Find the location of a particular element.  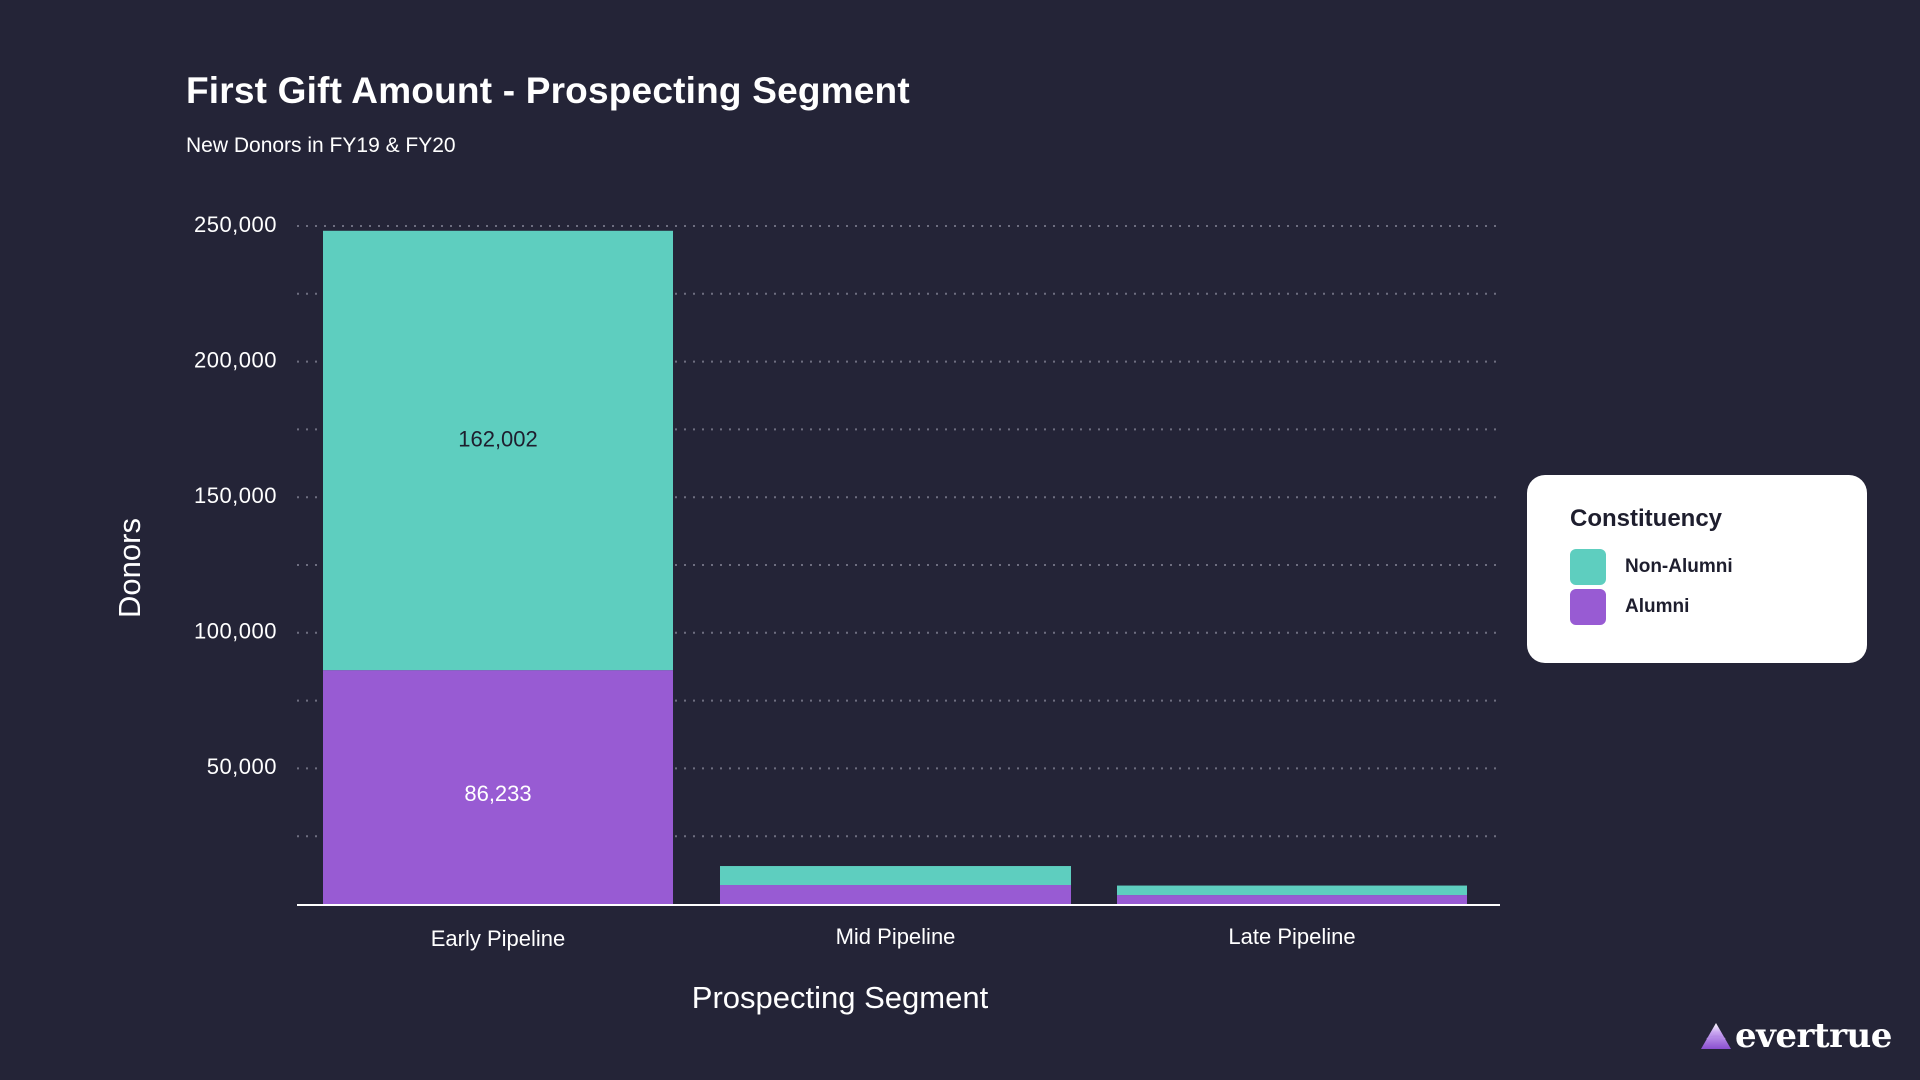

y-tick-label: 150,000 is located at coordinates (235, 495).